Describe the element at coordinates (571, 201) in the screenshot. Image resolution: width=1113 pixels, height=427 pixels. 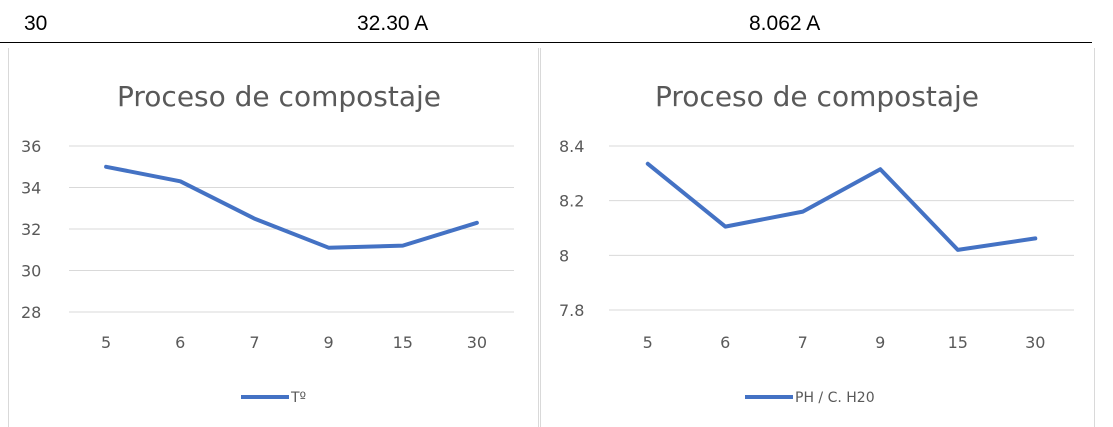
I see `y-tick-label: 8.2` at that location.